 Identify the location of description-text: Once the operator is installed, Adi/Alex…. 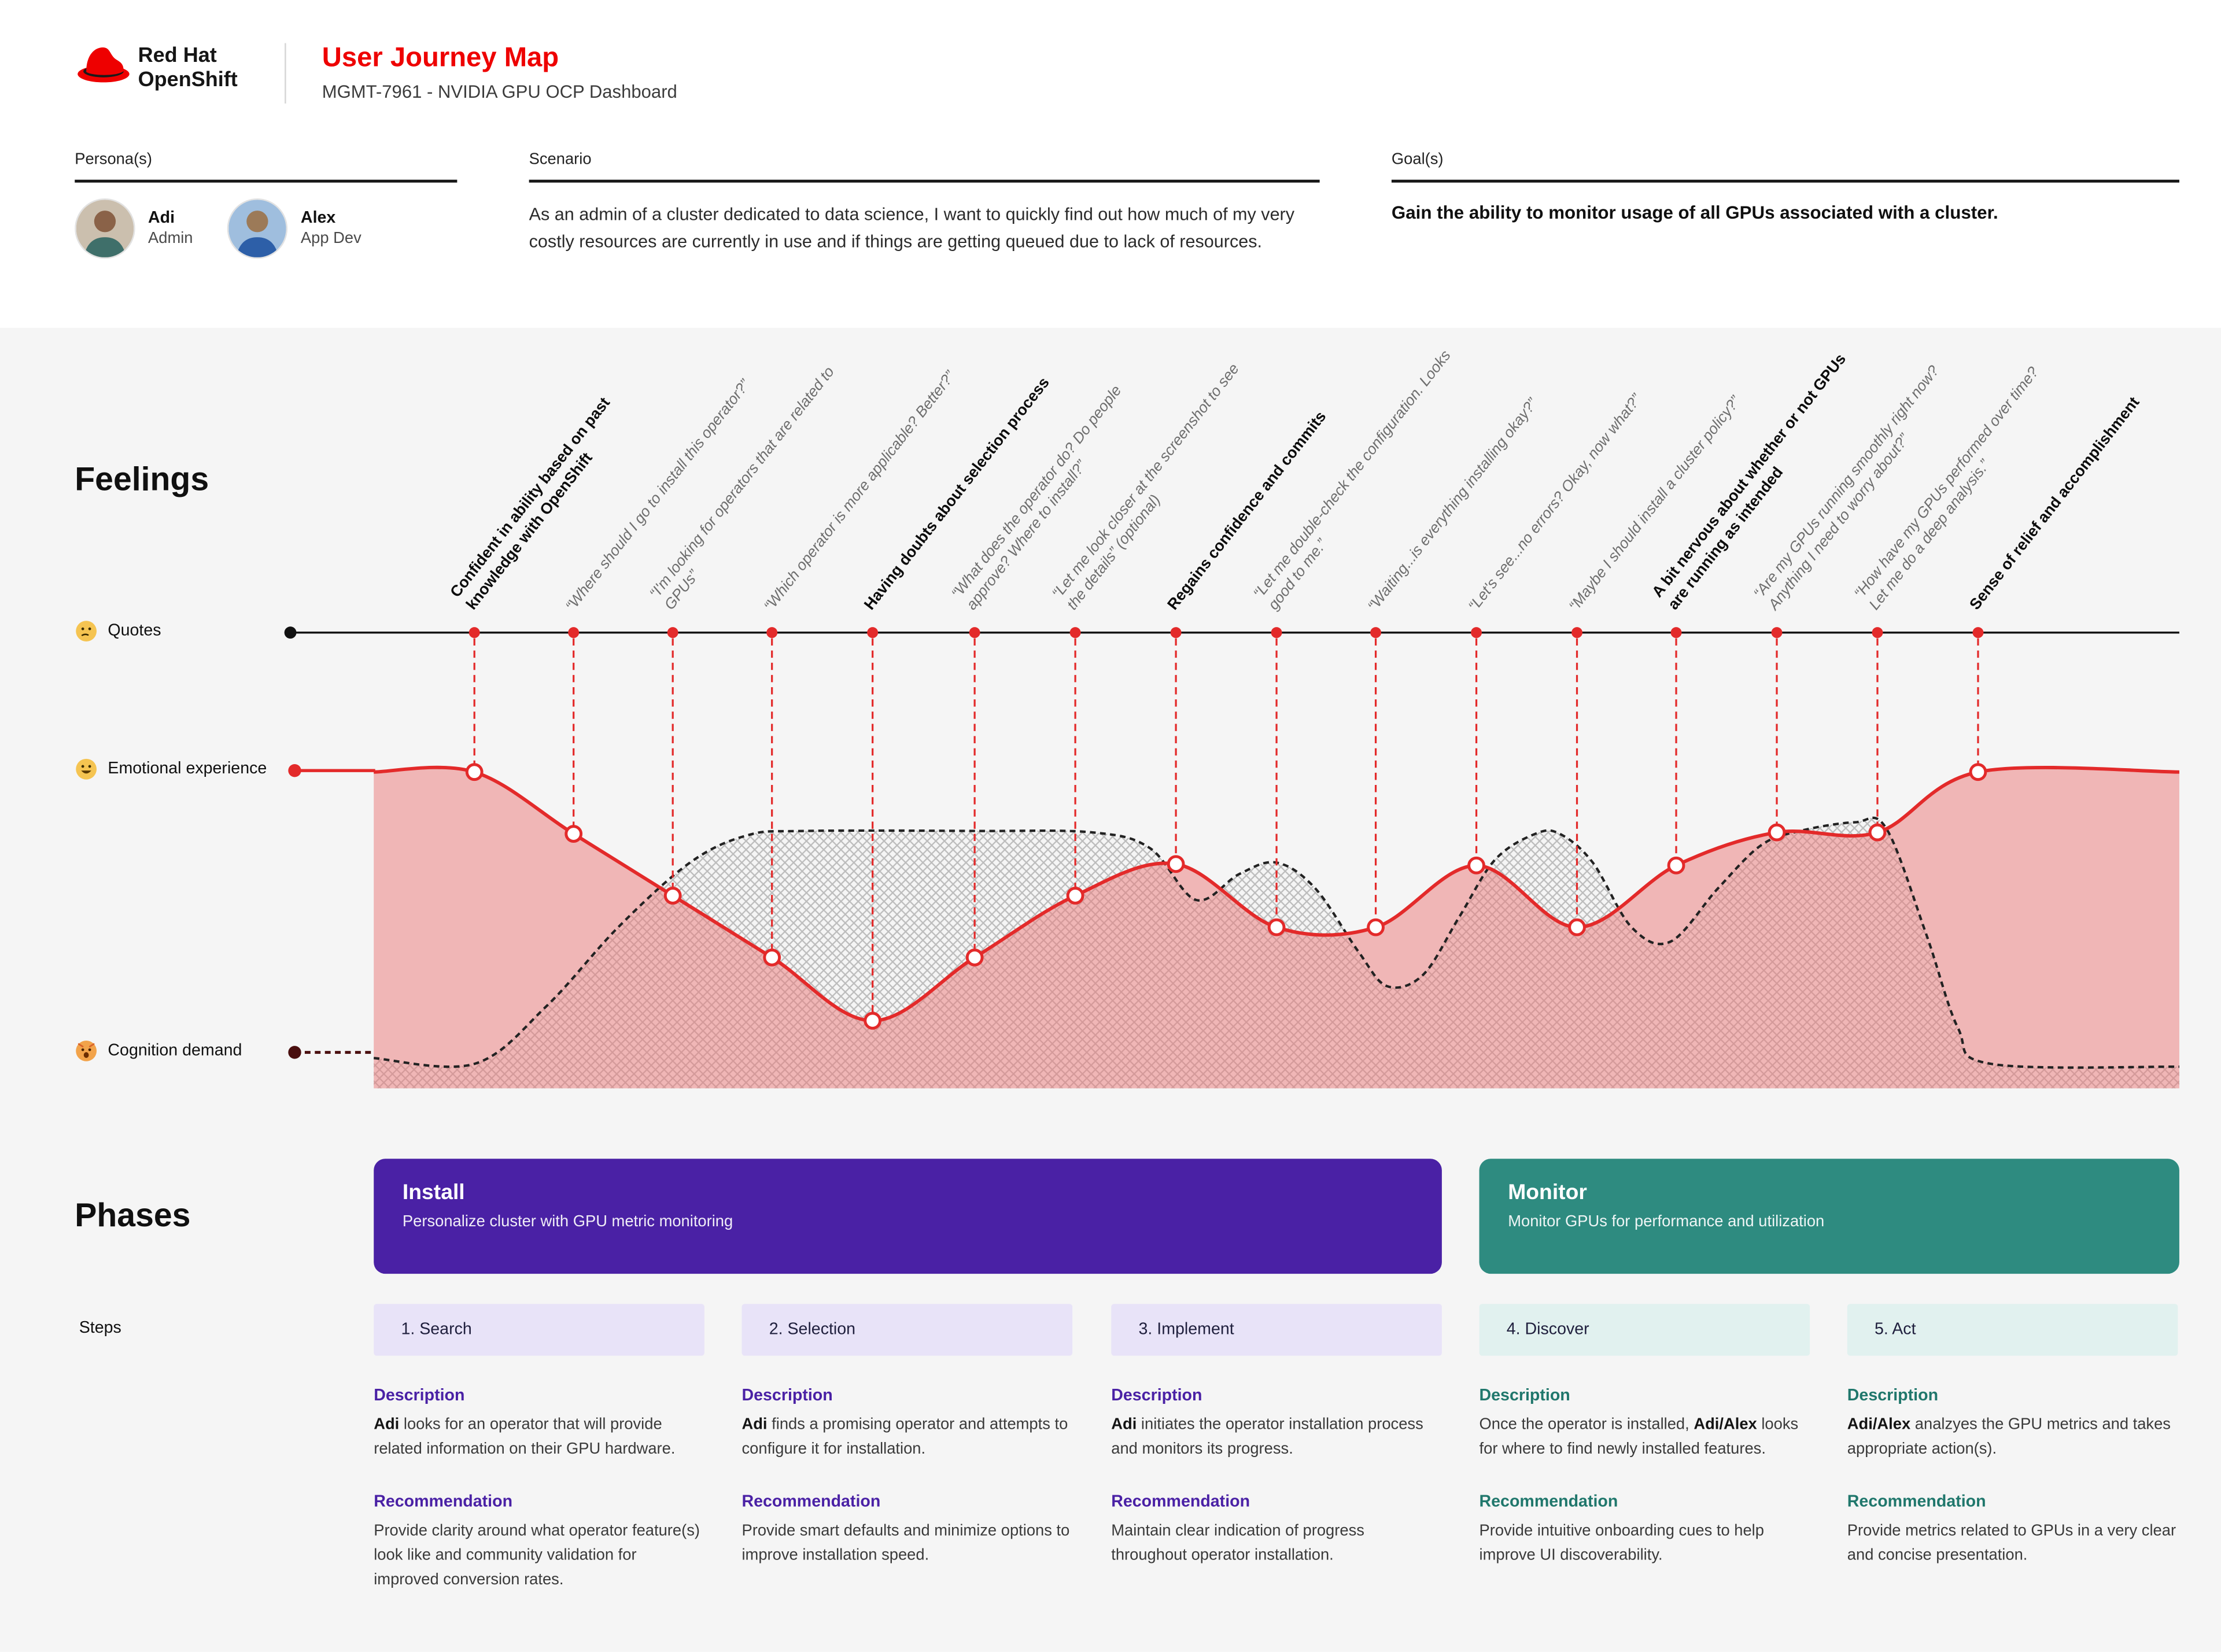
(1639, 1437).